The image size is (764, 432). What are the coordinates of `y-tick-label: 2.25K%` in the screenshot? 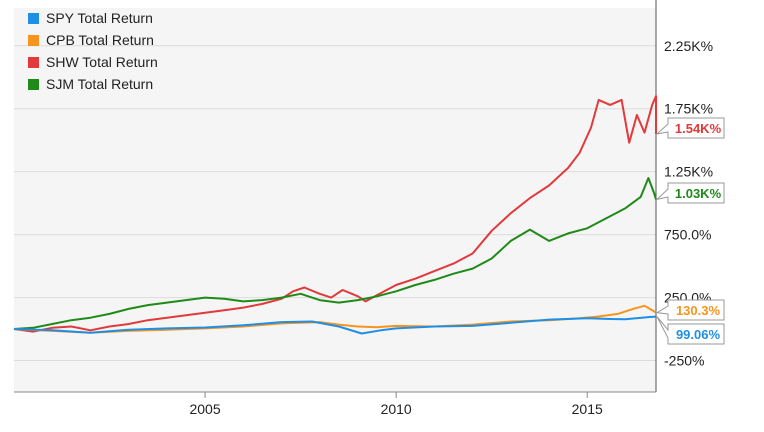 It's located at (688, 46).